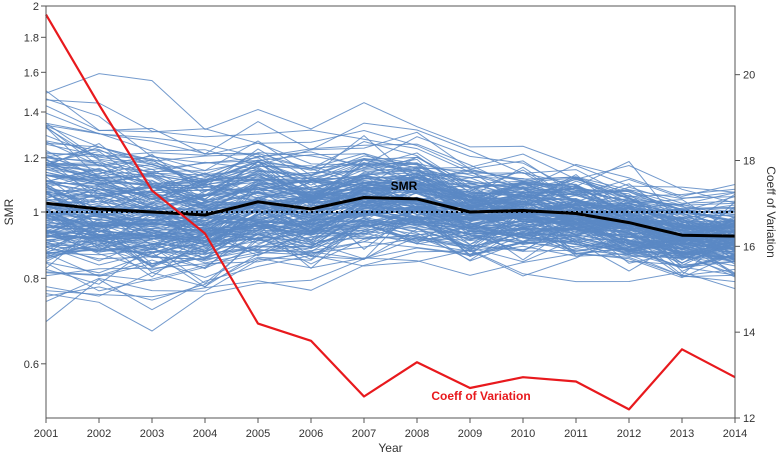 The width and height of the screenshot is (778, 463). Describe the element at coordinates (749, 162) in the screenshot. I see `y2-tick-label: 18` at that location.